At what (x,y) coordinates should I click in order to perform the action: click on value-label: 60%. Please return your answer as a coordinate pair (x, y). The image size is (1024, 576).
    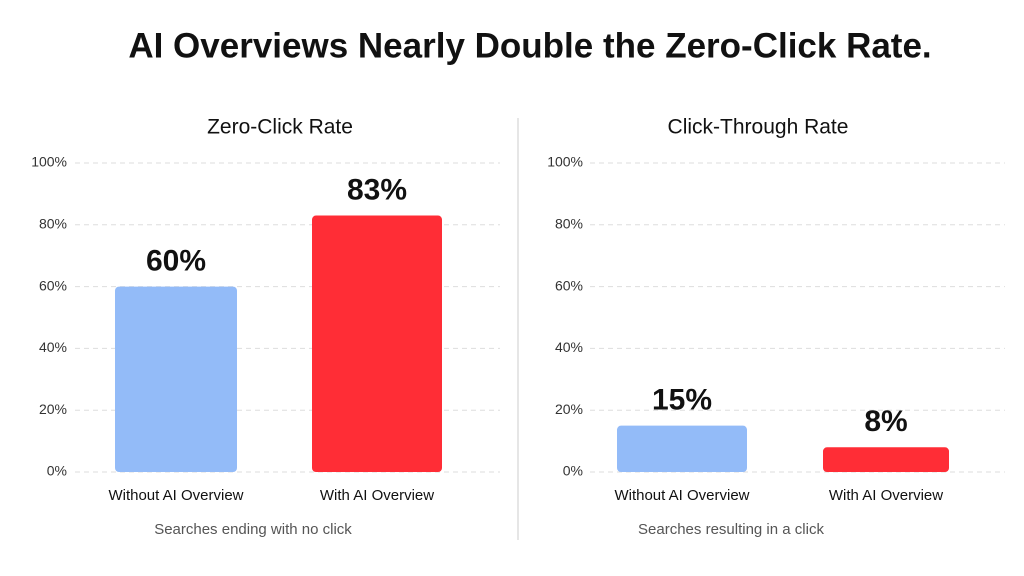
    Looking at the image, I should click on (176, 261).